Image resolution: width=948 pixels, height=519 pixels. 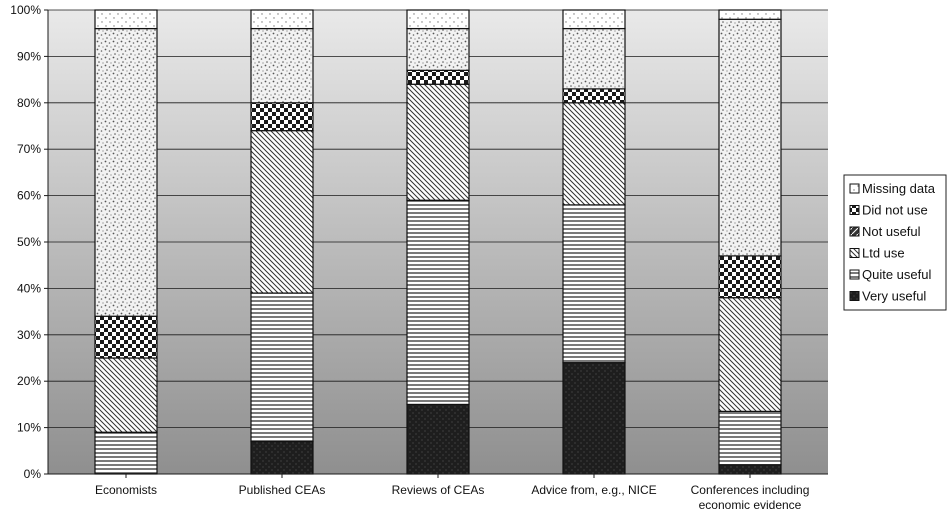 What do you see at coordinates (29, 56) in the screenshot?
I see `y-tick-label: 90%` at bounding box center [29, 56].